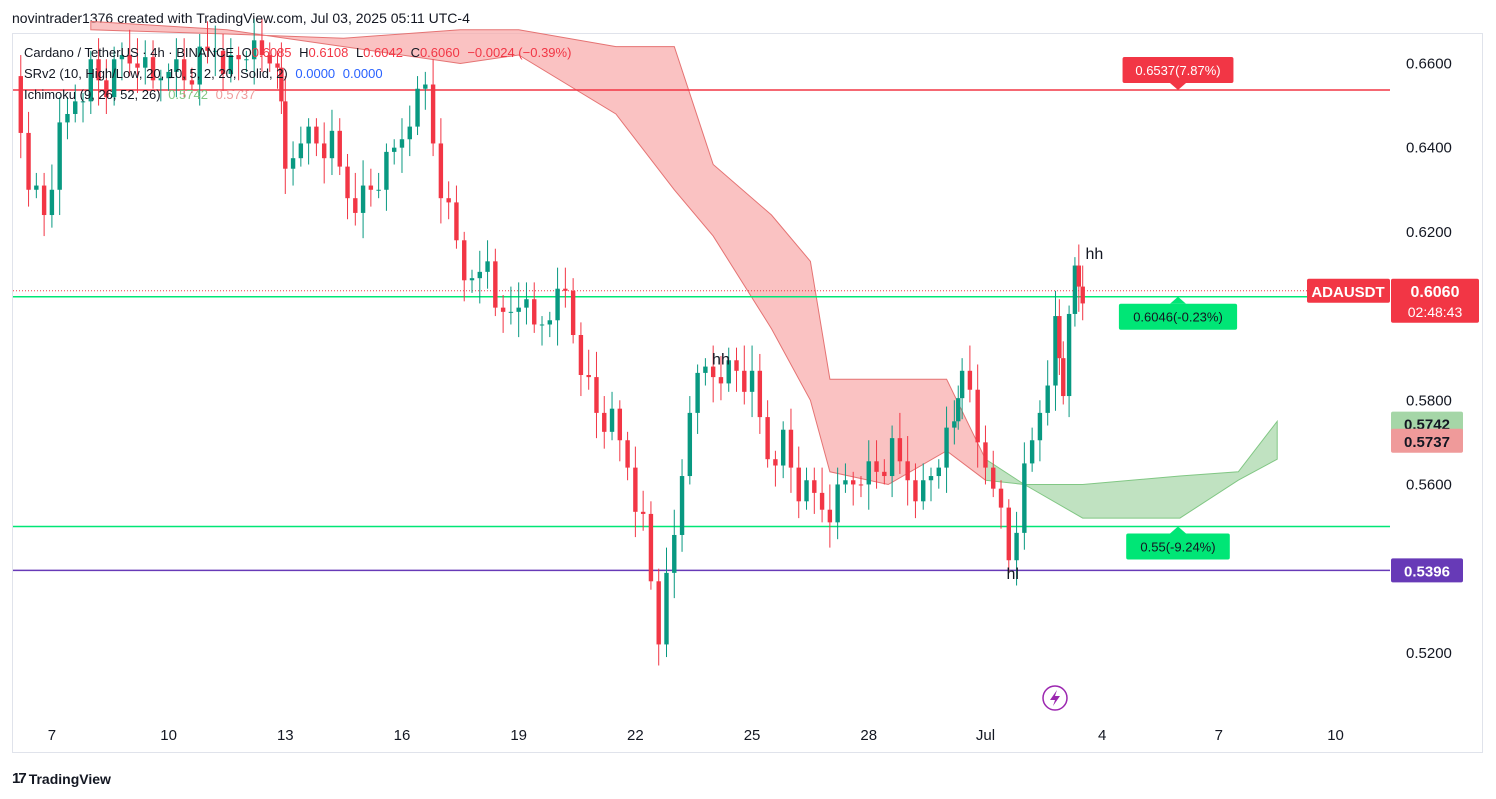  I want to click on time-tick-label: 19, so click(518, 735).